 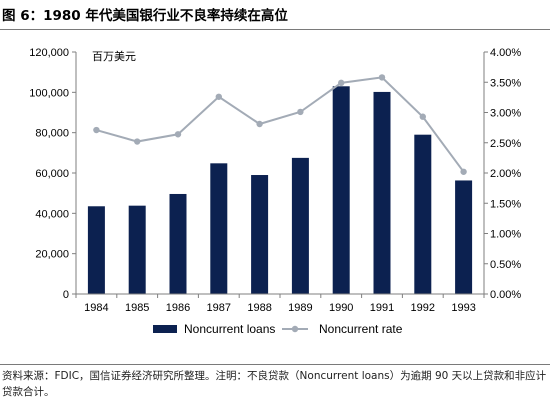 I want to click on right-tick-label: 3.50%, so click(x=505, y=83).